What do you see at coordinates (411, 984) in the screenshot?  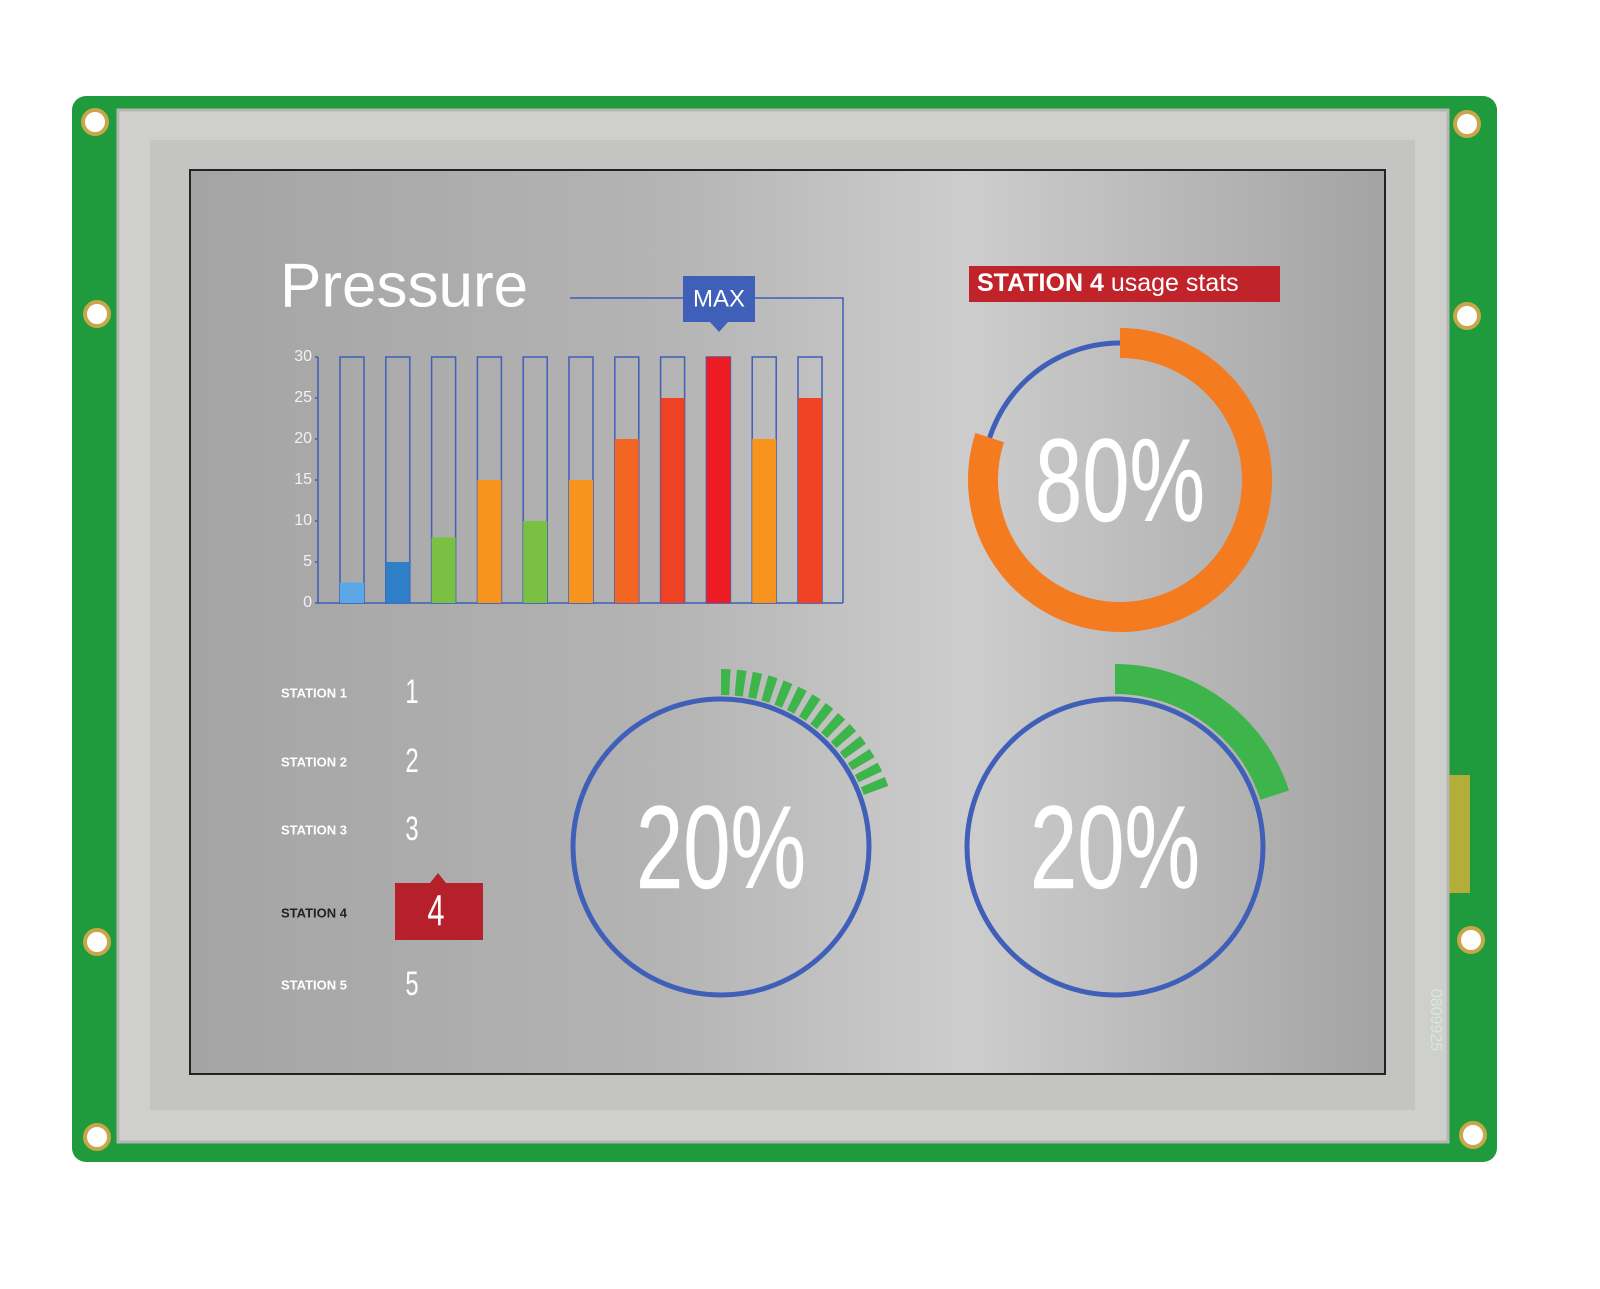 I see `station-number: 5` at bounding box center [411, 984].